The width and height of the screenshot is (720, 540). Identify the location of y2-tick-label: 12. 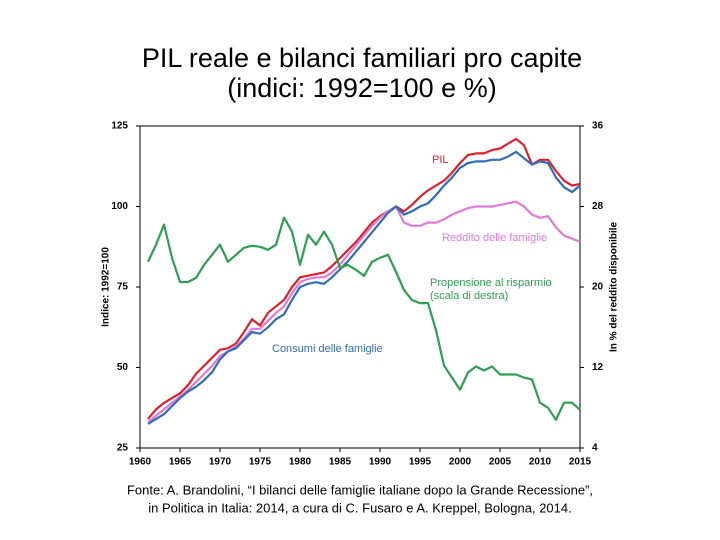
(598, 367).